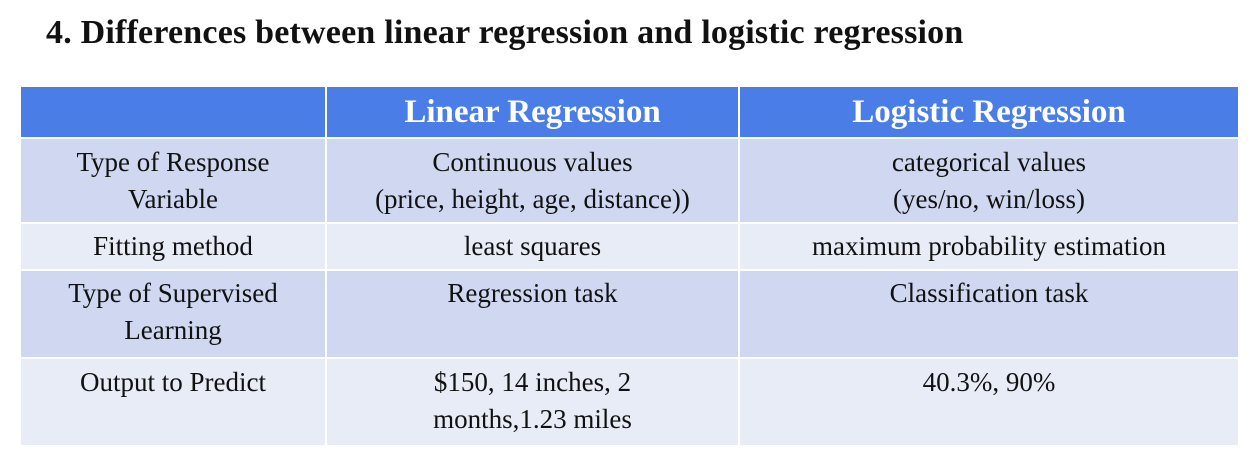  What do you see at coordinates (173, 402) in the screenshot?
I see `row-label: Output to Predict` at bounding box center [173, 402].